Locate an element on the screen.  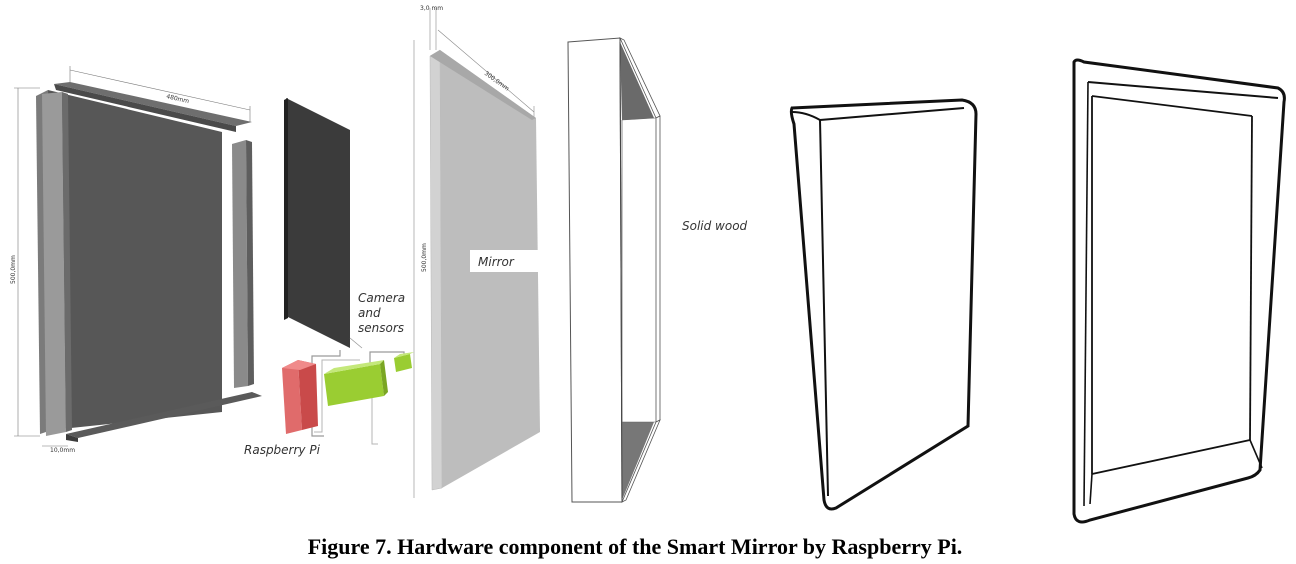
wood-frame-right is located at coordinates (658, 269).